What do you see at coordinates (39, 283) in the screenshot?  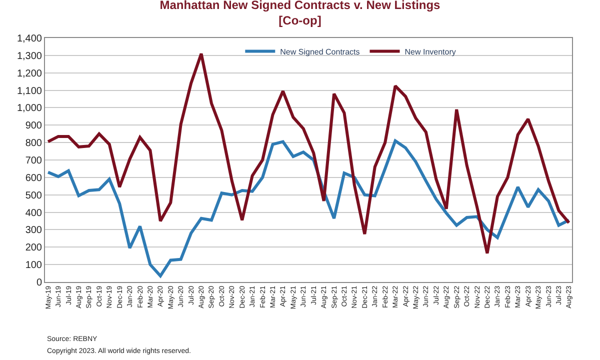 I see `y-tick-label: 0` at bounding box center [39, 283].